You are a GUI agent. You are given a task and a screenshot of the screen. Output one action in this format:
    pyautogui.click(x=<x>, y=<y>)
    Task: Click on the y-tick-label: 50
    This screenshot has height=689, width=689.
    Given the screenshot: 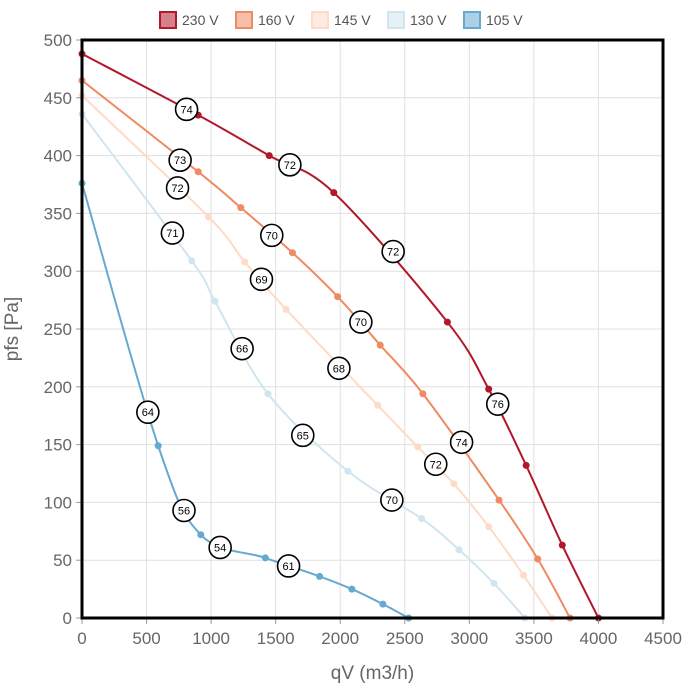 What is the action you would take?
    pyautogui.click(x=62, y=560)
    